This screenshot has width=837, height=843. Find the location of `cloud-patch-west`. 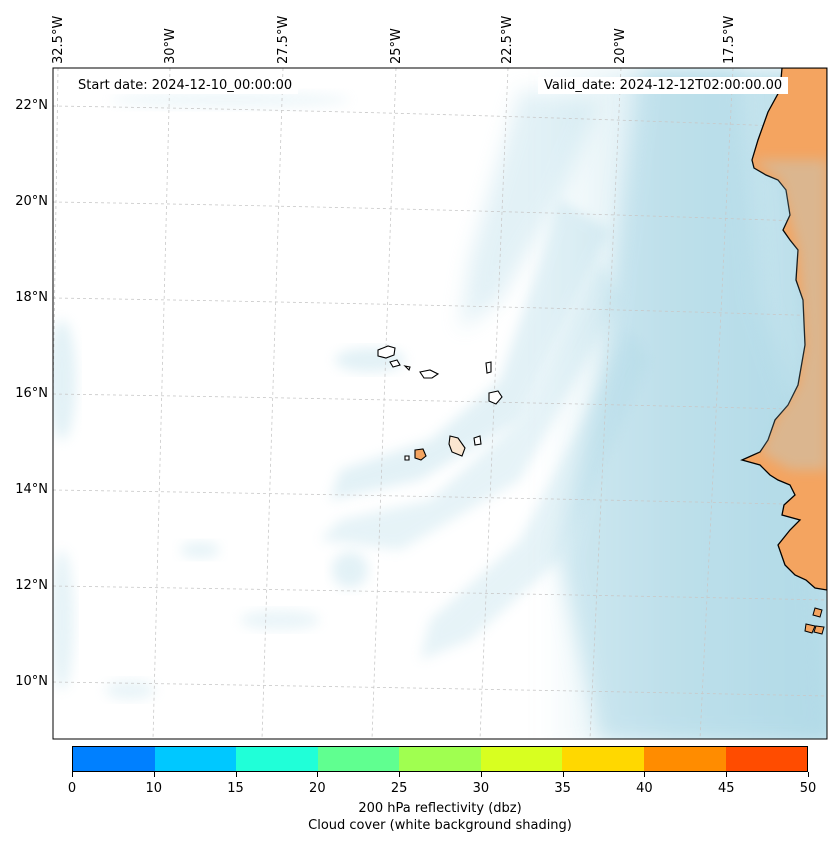

cloud-patch-west is located at coordinates (64, 380).